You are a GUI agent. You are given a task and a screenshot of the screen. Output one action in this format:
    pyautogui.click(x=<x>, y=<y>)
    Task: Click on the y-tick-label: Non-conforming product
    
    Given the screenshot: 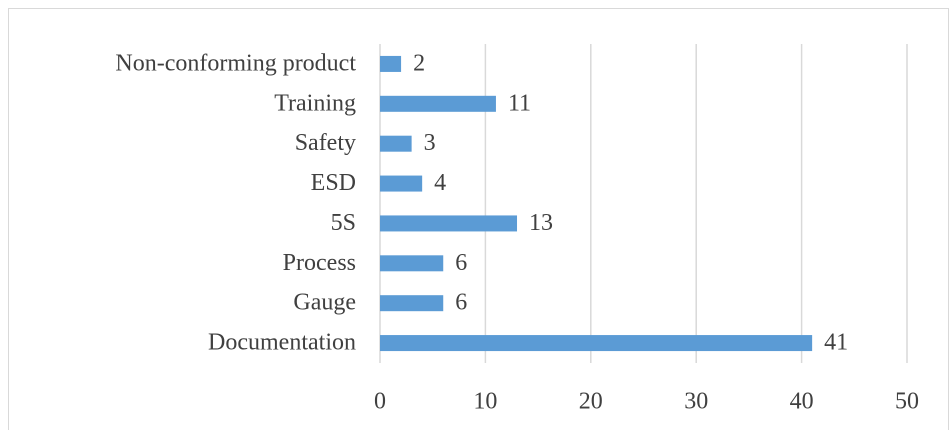 What is the action you would take?
    pyautogui.click(x=235, y=63)
    